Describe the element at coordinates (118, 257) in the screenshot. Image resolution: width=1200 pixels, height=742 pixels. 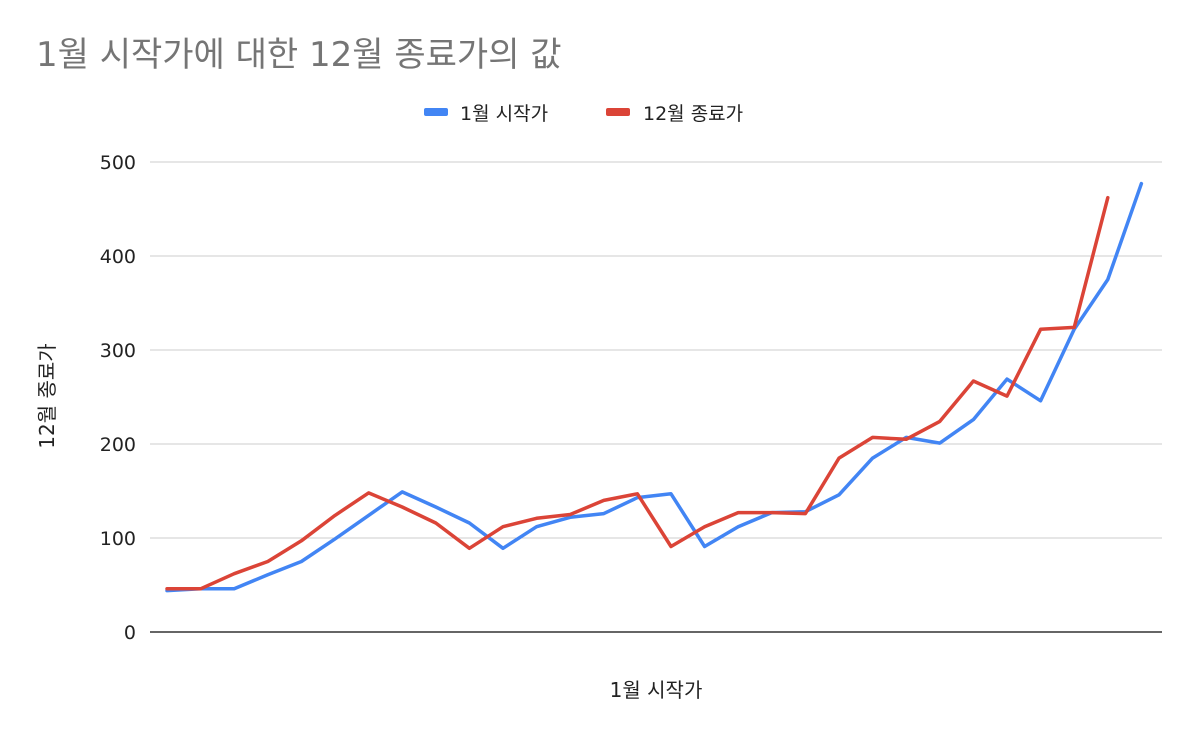
I see `y-tick-label: 400` at that location.